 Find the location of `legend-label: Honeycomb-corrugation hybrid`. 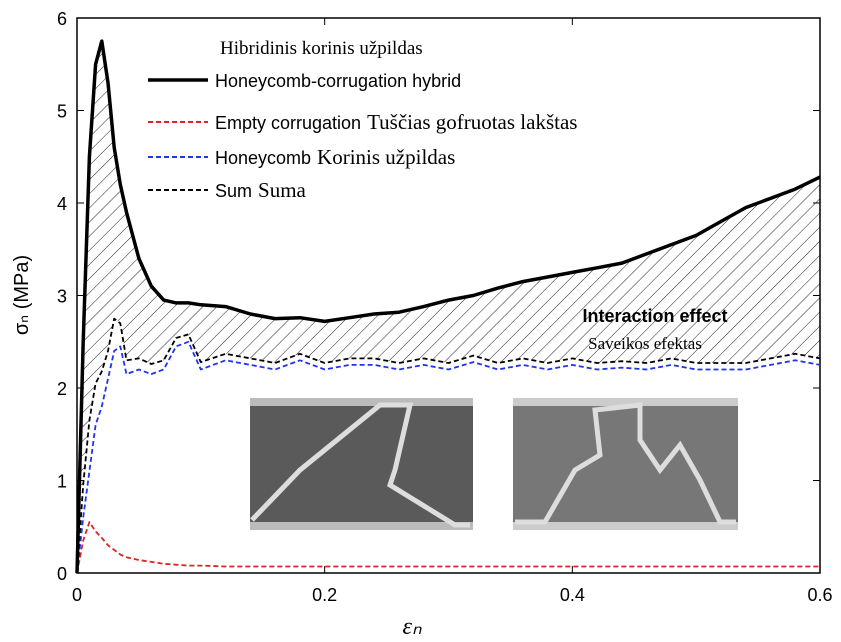

legend-label: Honeycomb-corrugation hybrid is located at coordinates (338, 81).